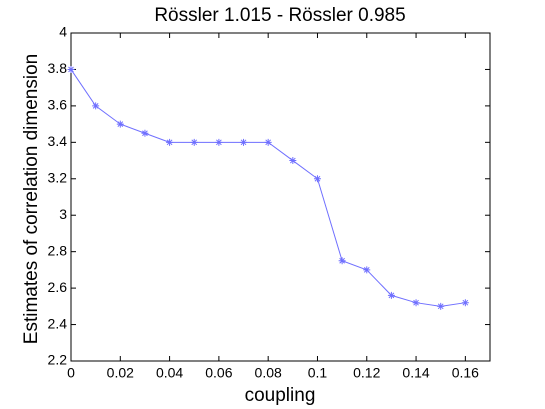 This screenshot has width=545, height=409. I want to click on x-tick-label: 0.08, so click(268, 373).